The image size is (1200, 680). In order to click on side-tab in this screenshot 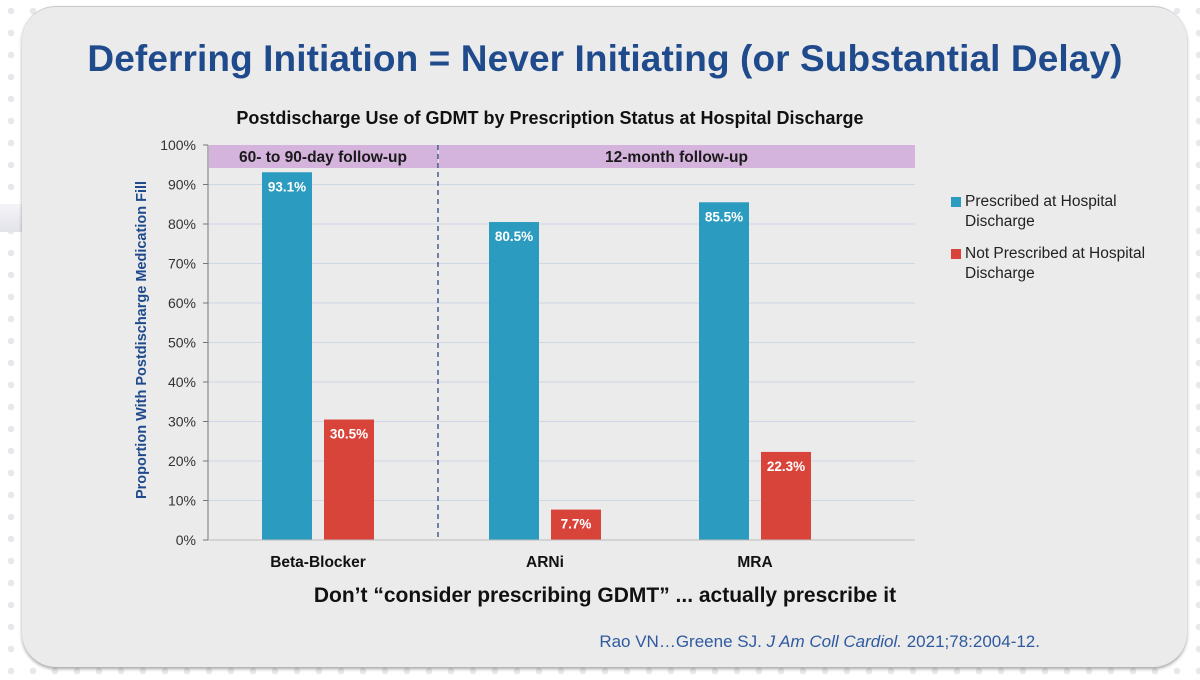, I will do `click(11, 218)`.